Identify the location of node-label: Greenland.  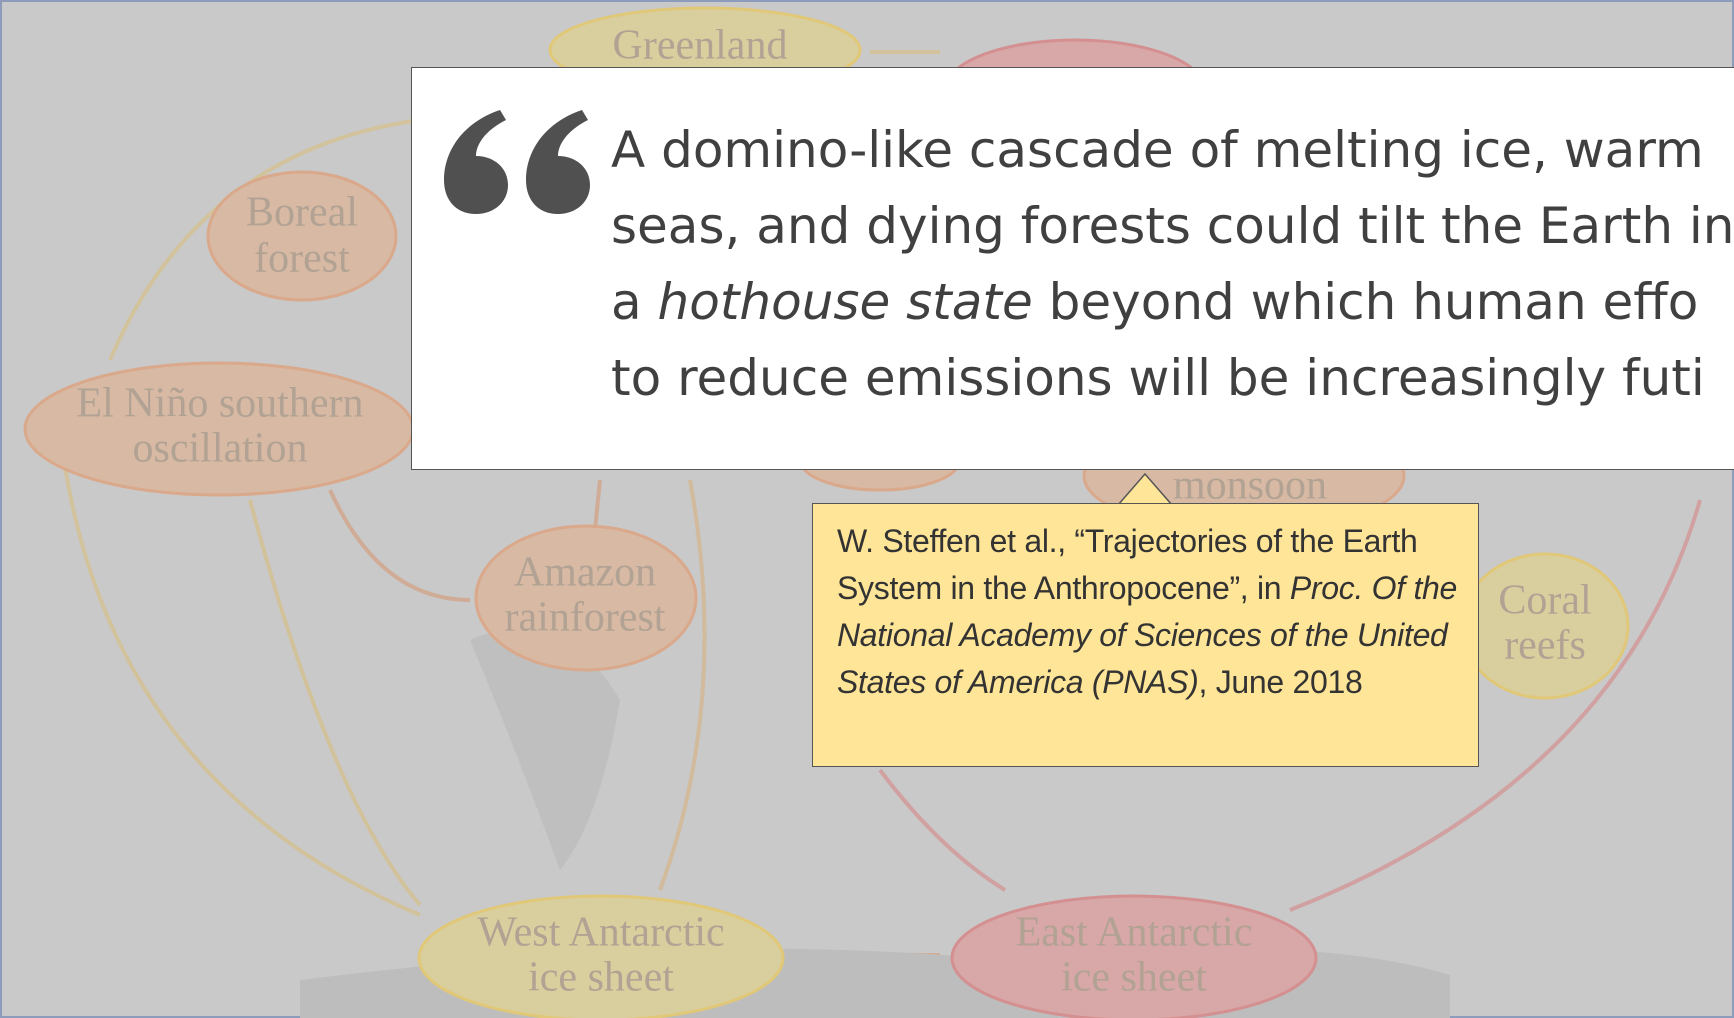
(700, 46).